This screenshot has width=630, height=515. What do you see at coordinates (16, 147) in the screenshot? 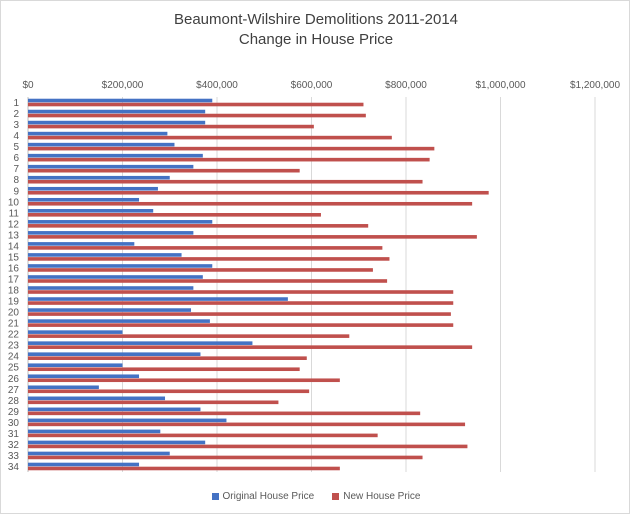
I see `y-tick-label: 5` at bounding box center [16, 147].